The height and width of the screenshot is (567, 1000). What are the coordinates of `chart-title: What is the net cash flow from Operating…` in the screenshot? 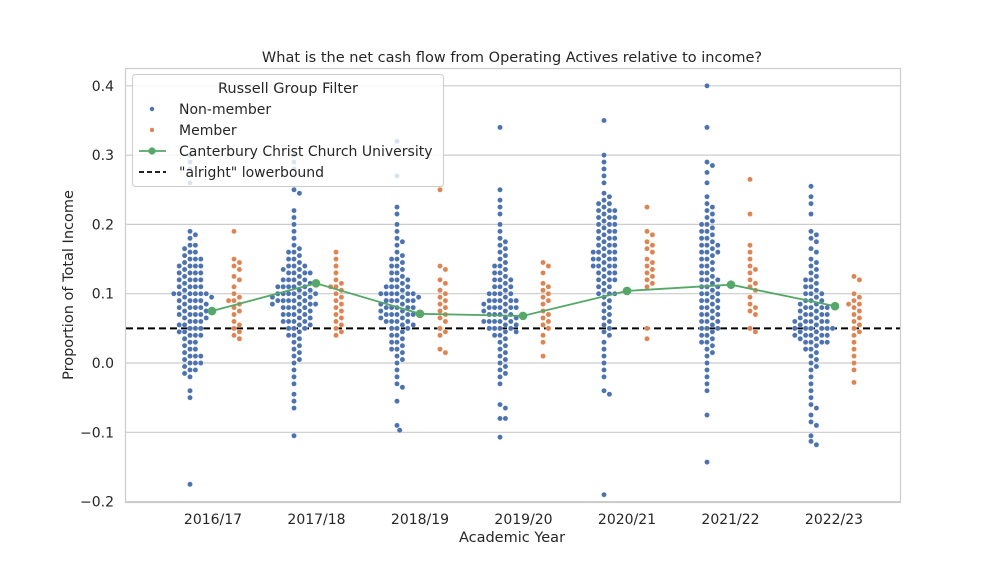 It's located at (512, 58).